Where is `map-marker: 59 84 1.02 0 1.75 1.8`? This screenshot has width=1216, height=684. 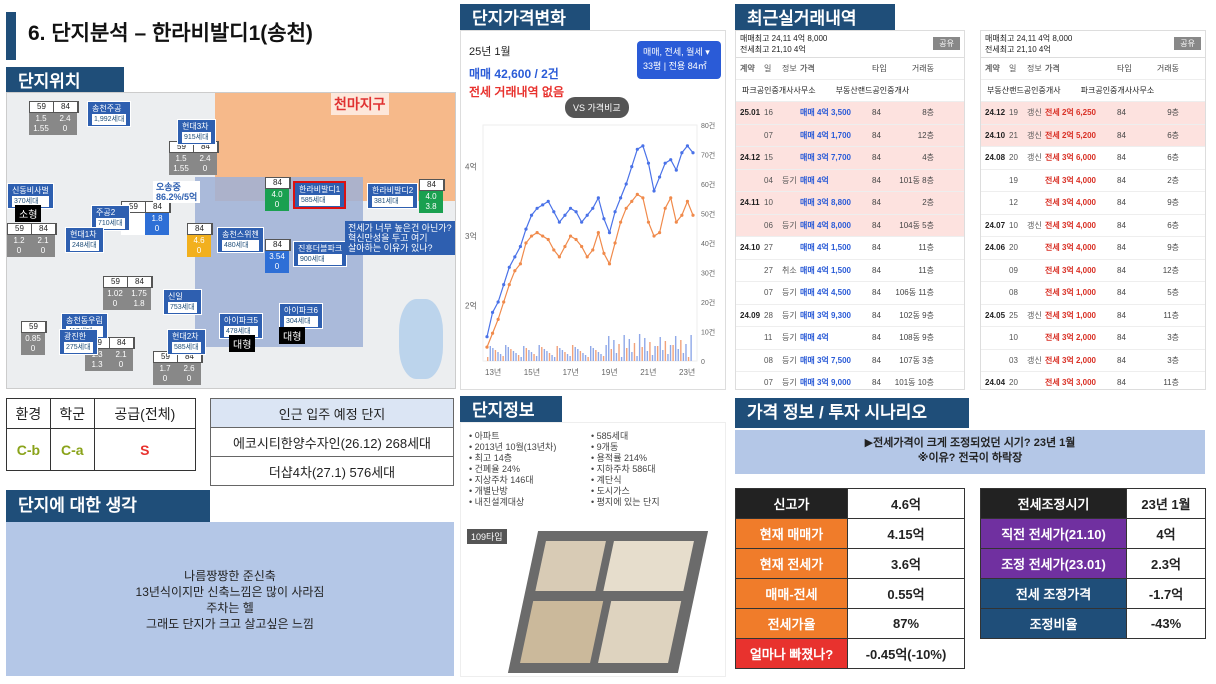
map-marker: 59 84 1.02 0 1.75 1.8 is located at coordinates (128, 293).